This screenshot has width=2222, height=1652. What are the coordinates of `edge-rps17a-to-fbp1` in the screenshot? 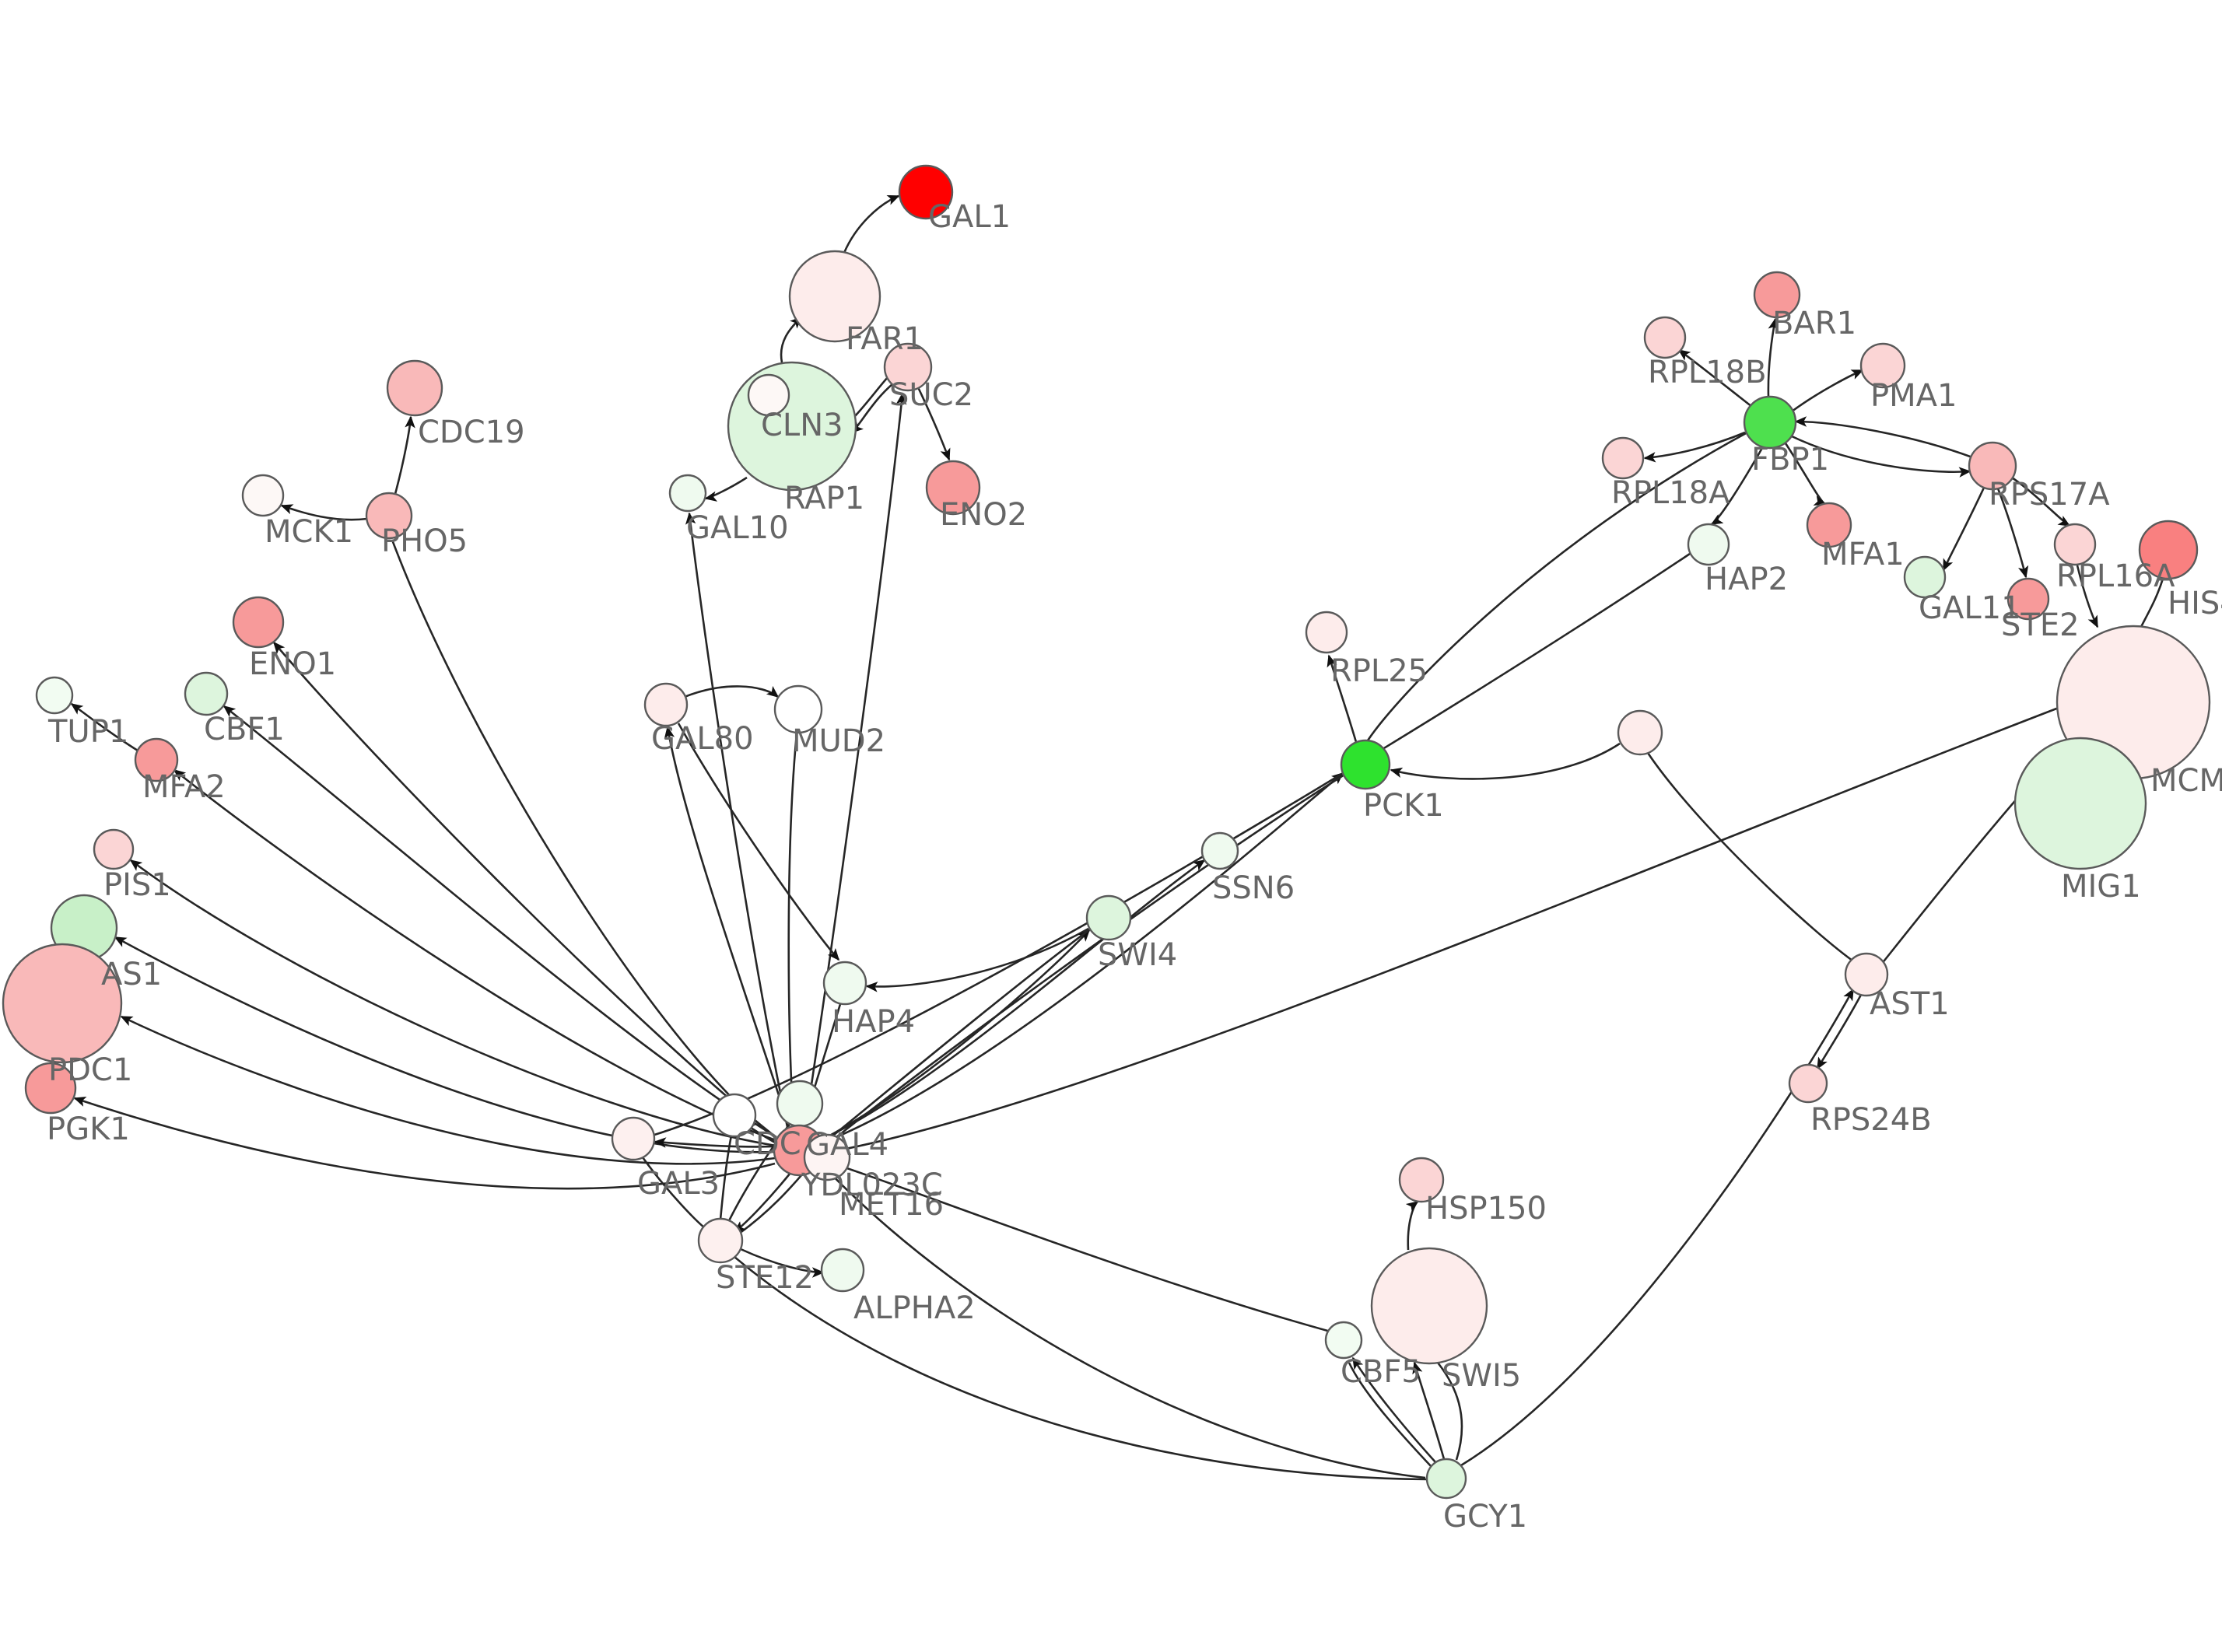 It's located at (1883, 437).